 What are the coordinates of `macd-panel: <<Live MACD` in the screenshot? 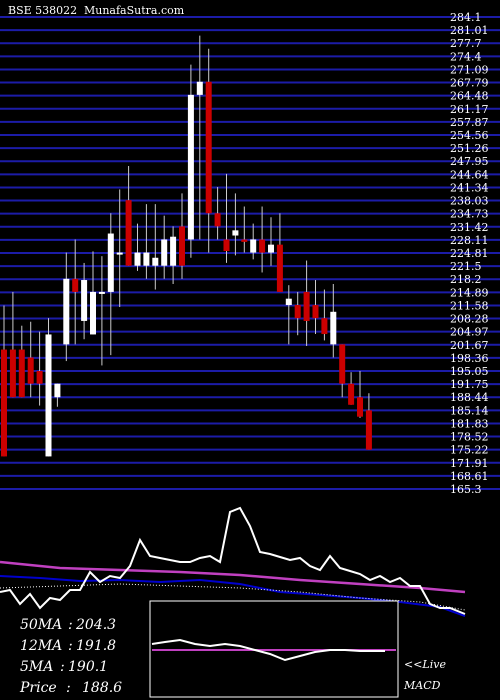 It's located at (297, 649).